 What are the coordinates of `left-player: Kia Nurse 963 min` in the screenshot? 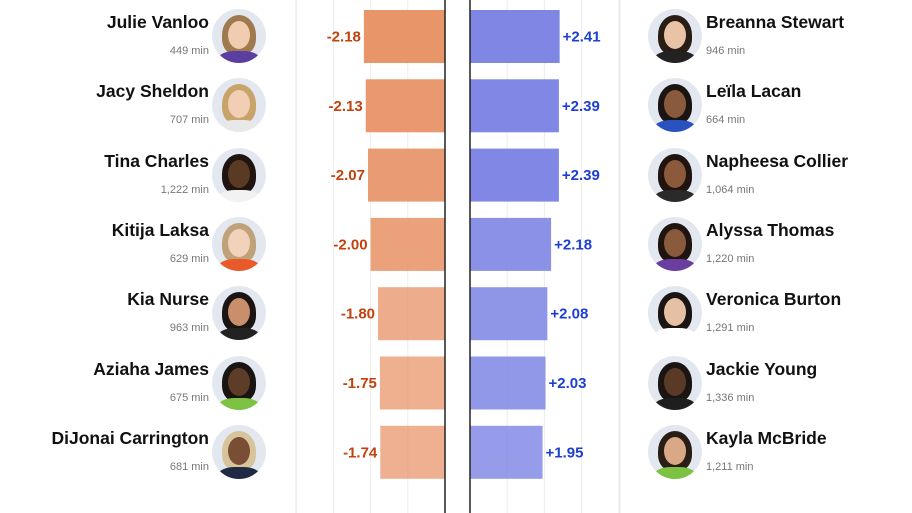 It's located at (134, 313).